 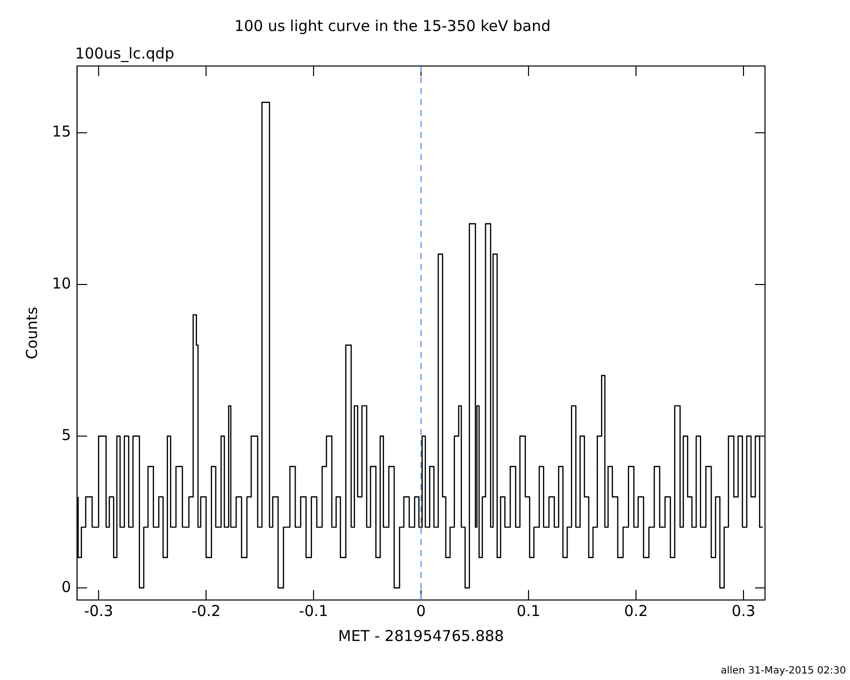 What do you see at coordinates (421, 611) in the screenshot?
I see `x-tick-label: 0` at bounding box center [421, 611].